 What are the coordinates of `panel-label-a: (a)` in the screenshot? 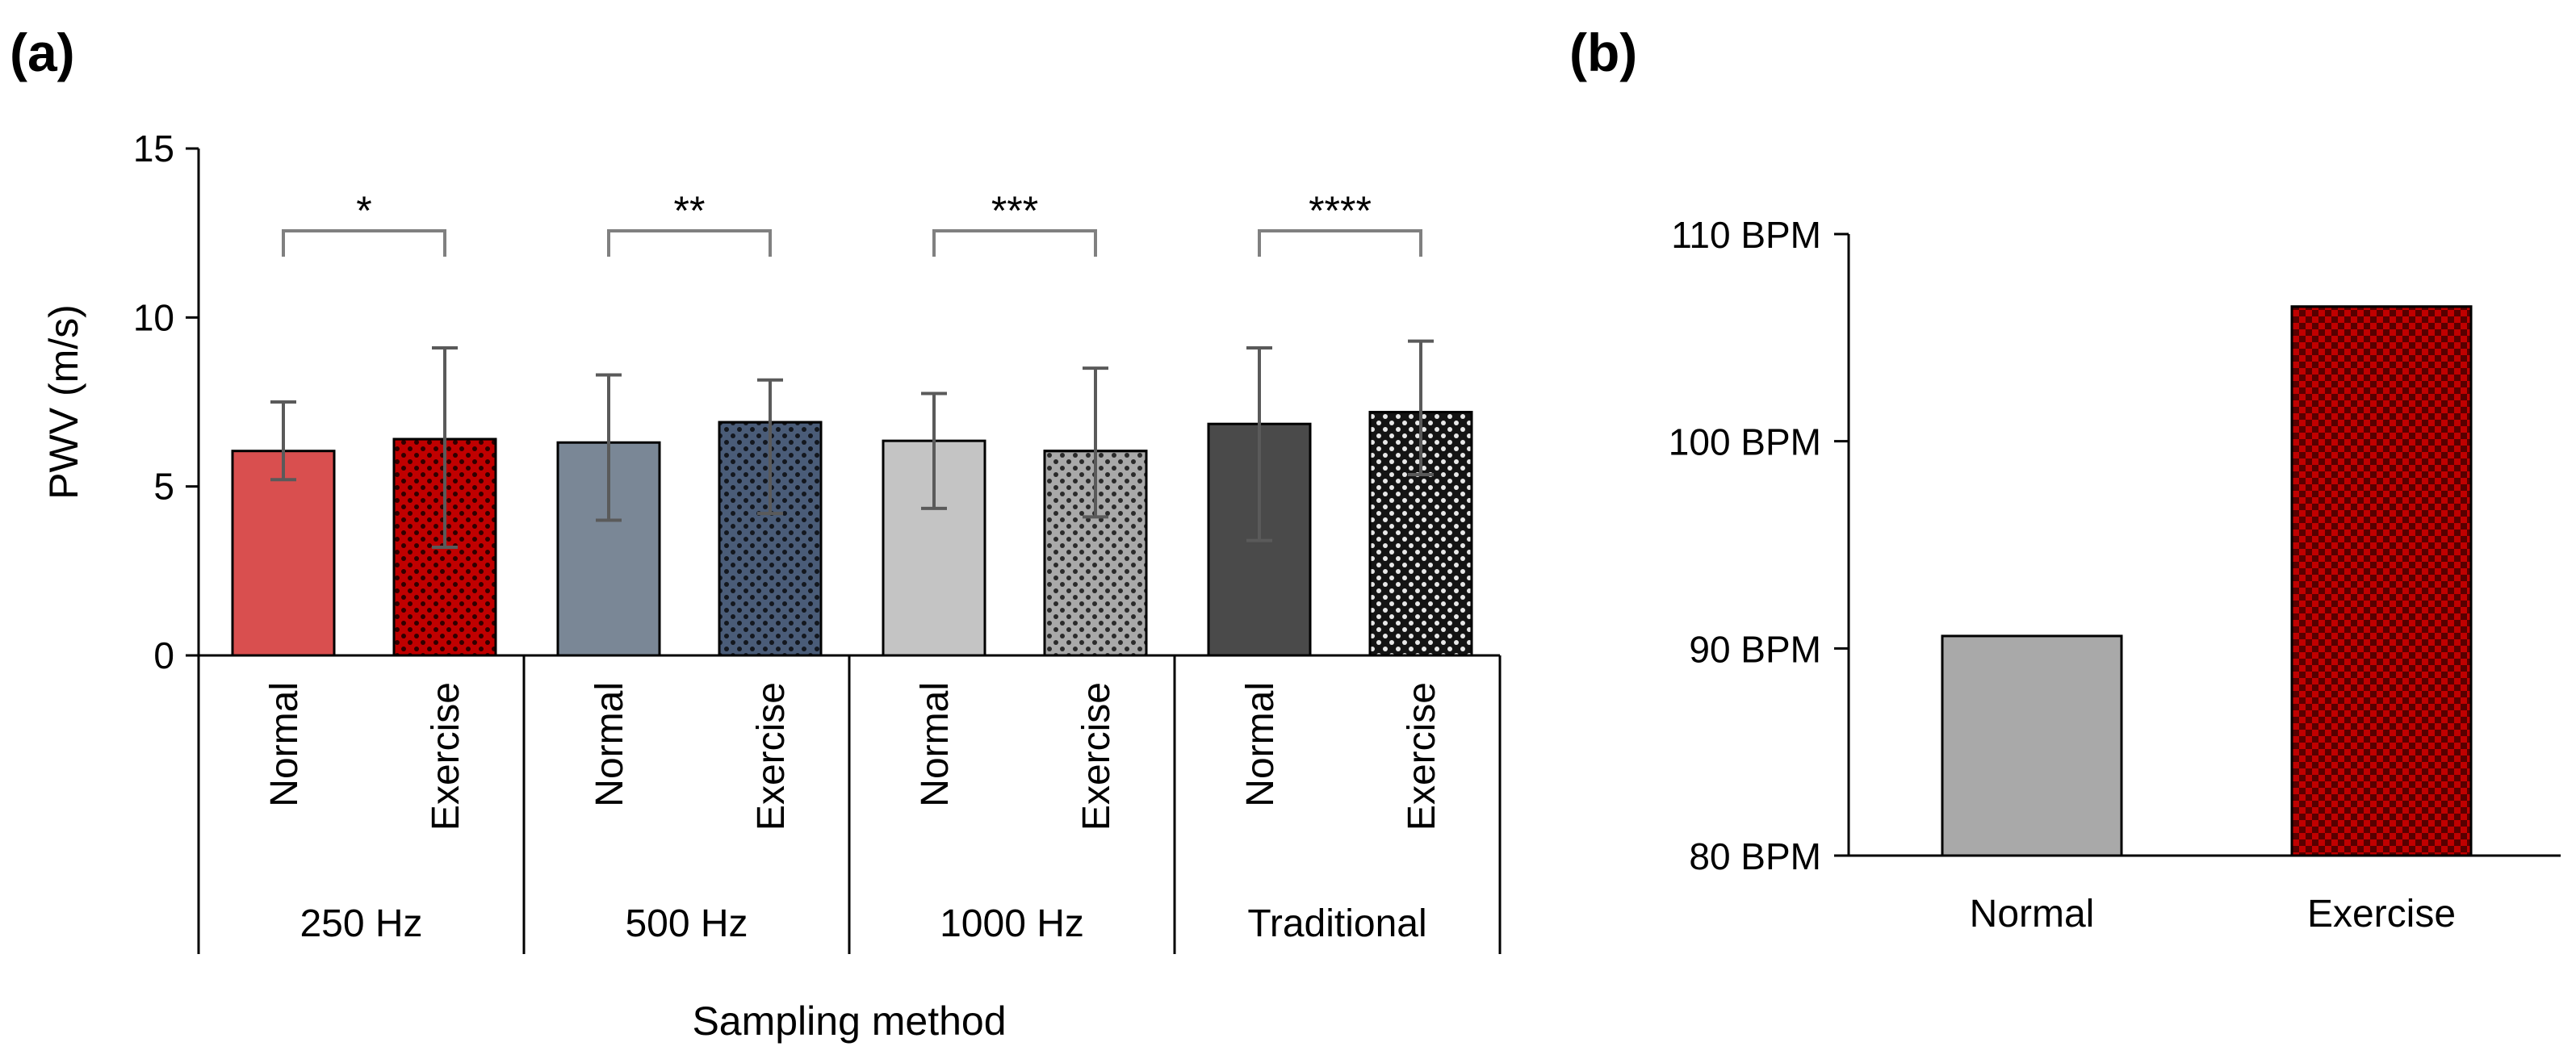 It's located at (42, 52).